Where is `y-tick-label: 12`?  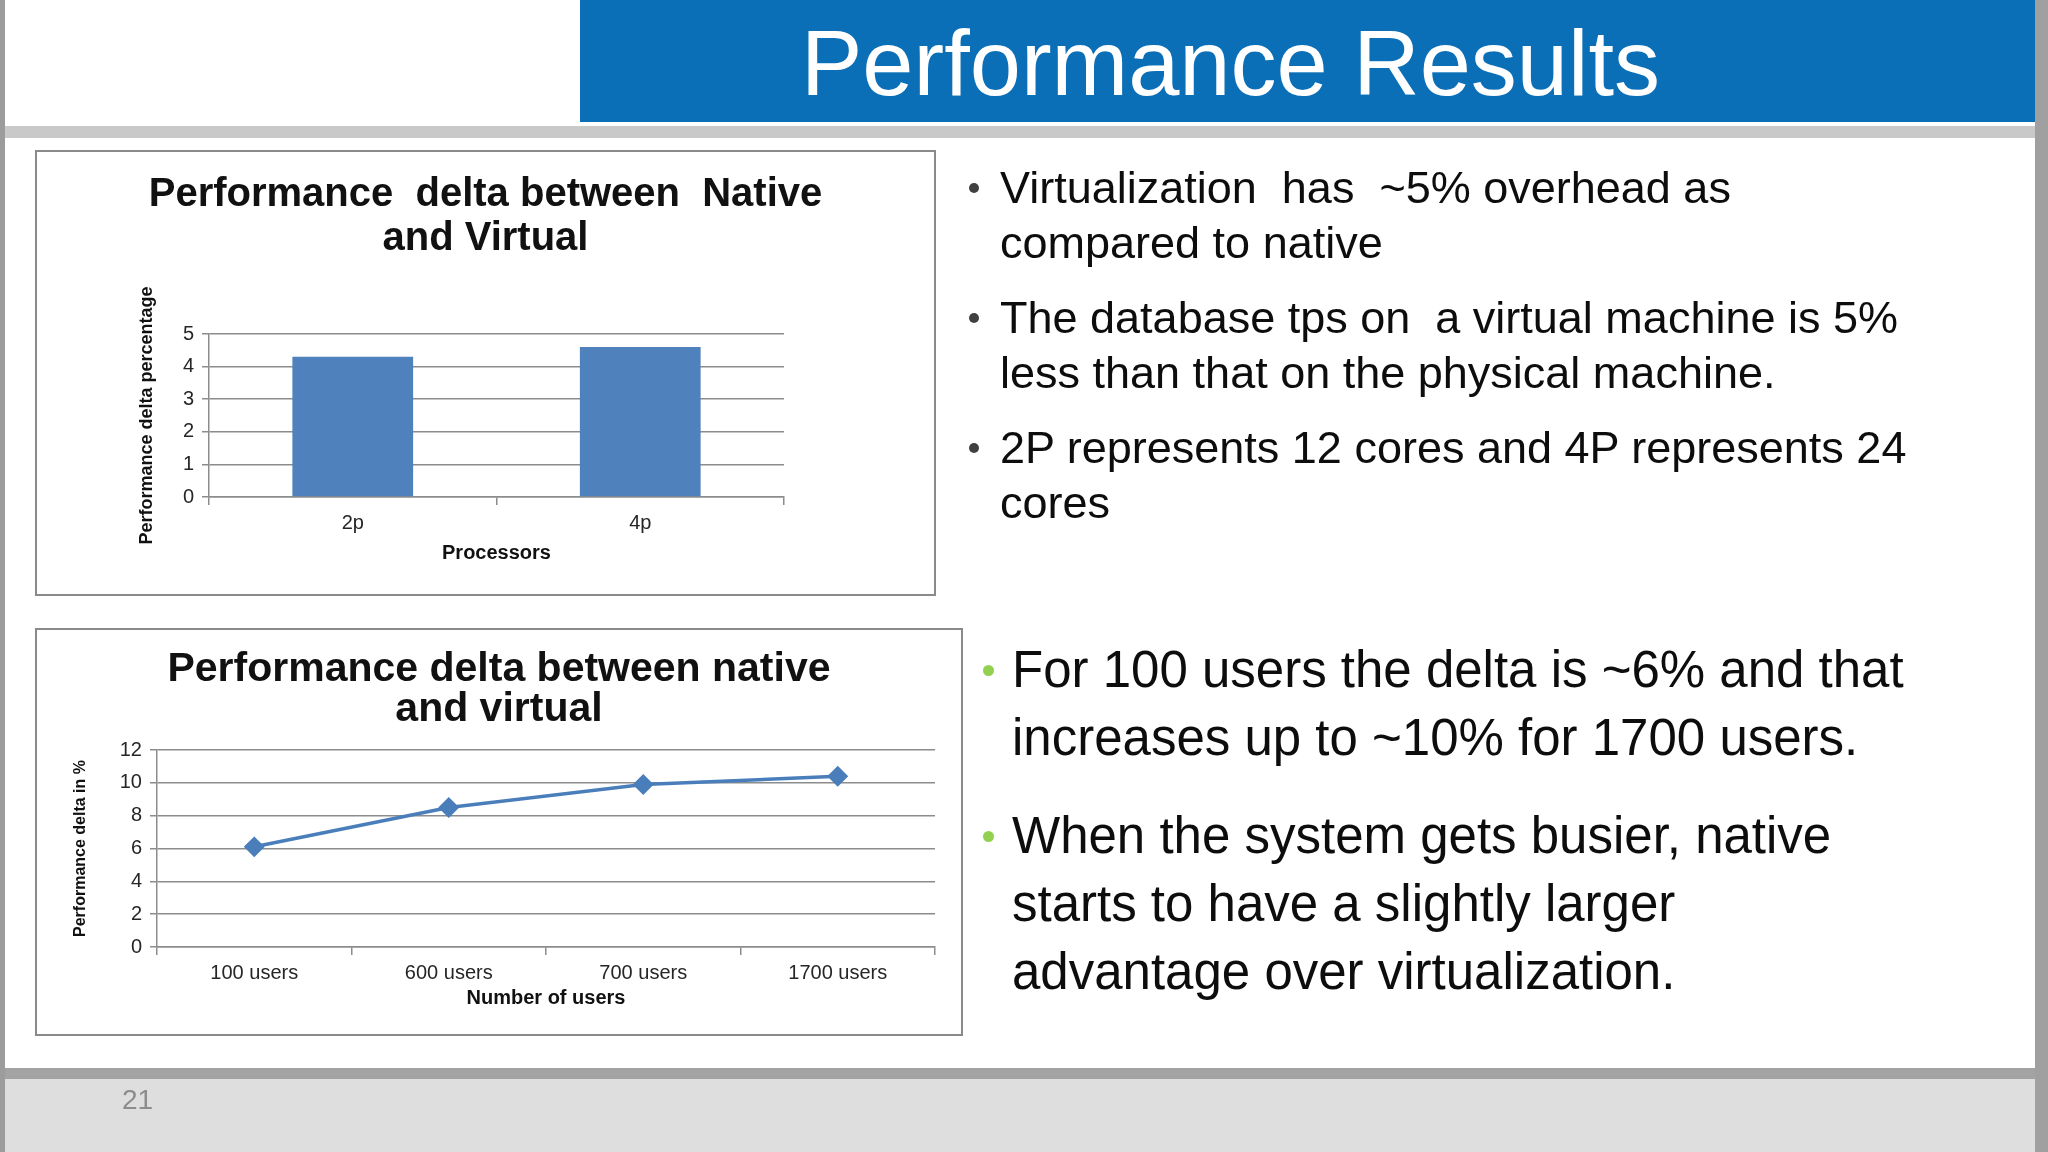 y-tick-label: 12 is located at coordinates (130, 748).